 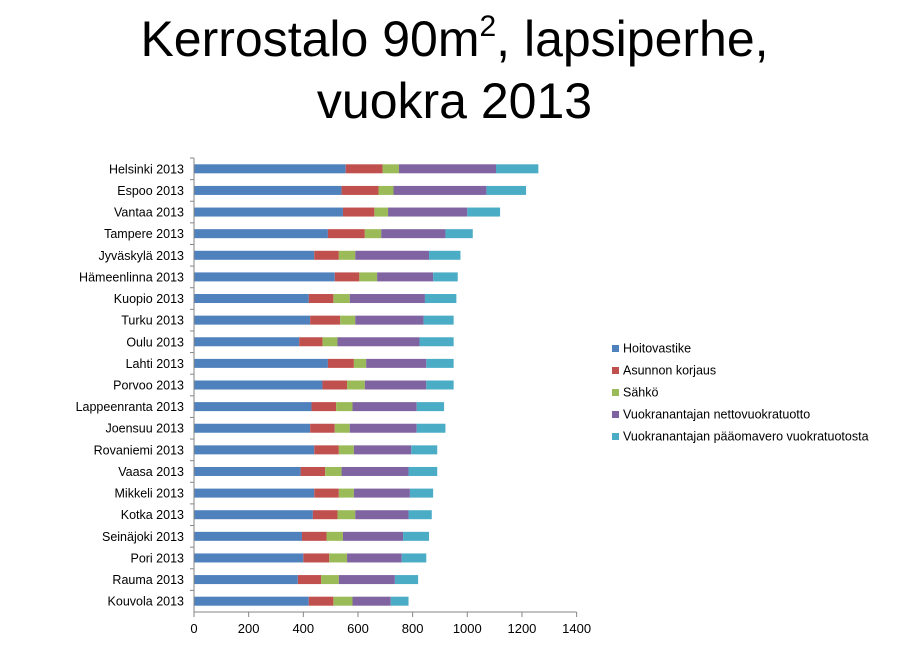 I want to click on category-label: Pori 2013, so click(x=157, y=558).